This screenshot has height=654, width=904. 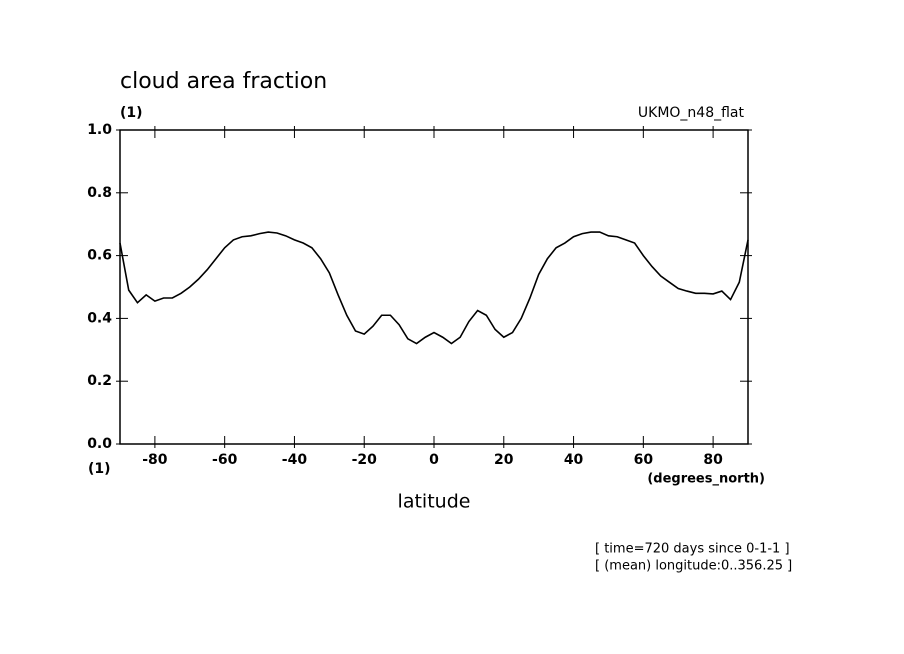 I want to click on dataset-label: UKMO_n48_flat, so click(x=691, y=113).